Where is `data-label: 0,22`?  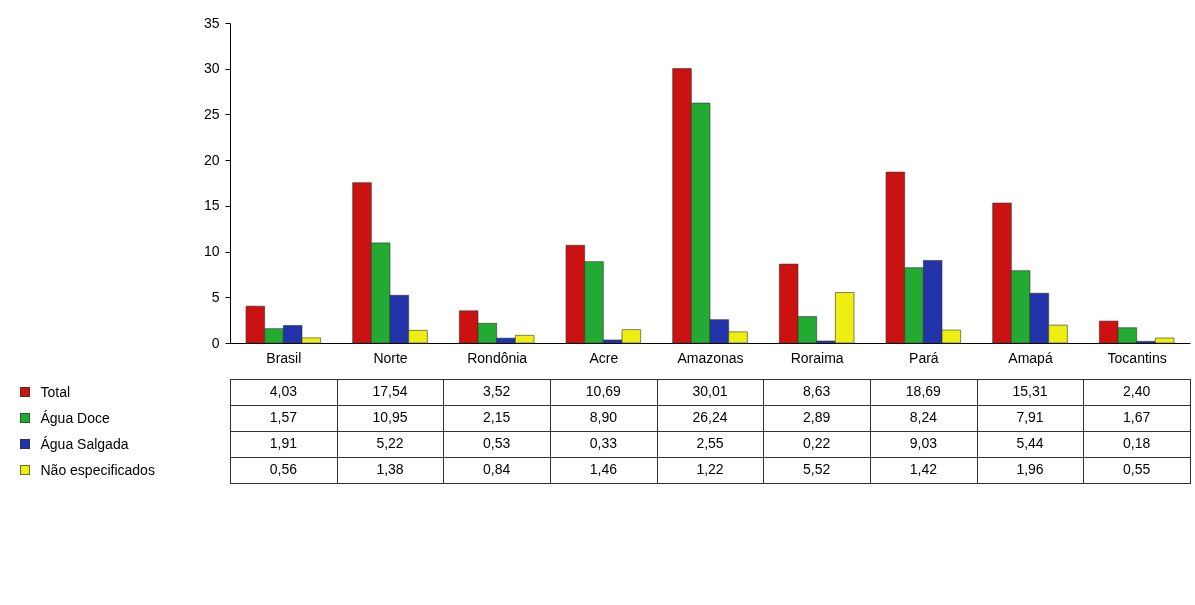 data-label: 0,22 is located at coordinates (817, 443).